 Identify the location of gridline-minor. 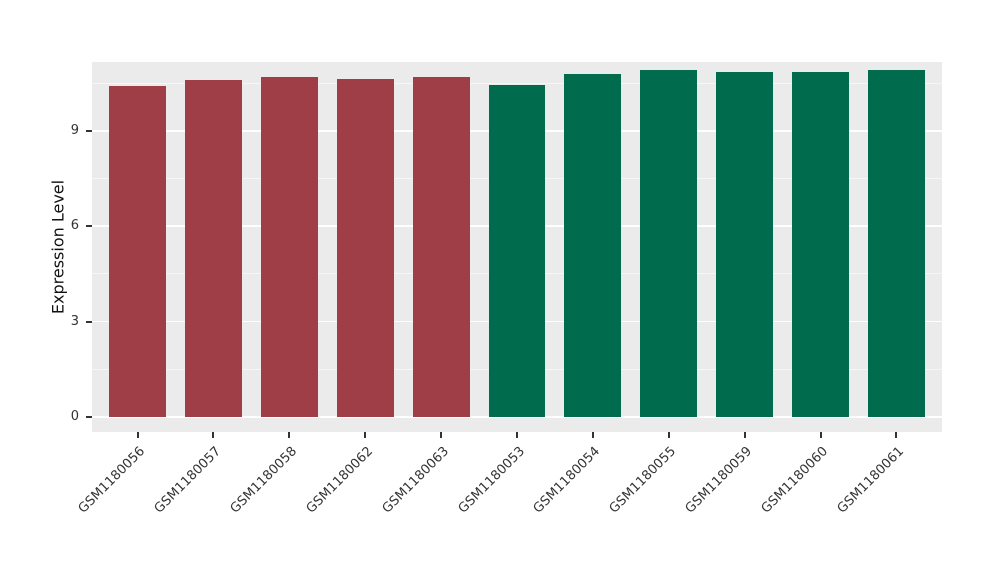
(517, 83).